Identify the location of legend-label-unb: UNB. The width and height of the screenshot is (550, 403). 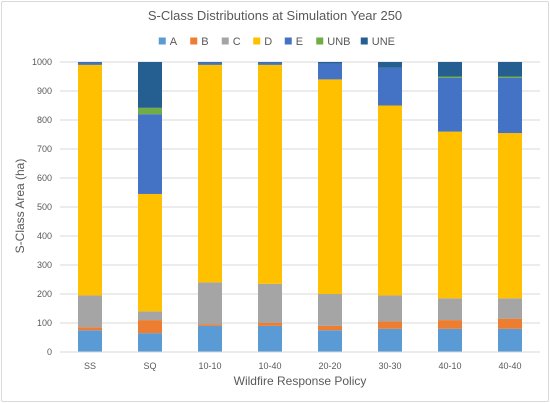
(338, 42).